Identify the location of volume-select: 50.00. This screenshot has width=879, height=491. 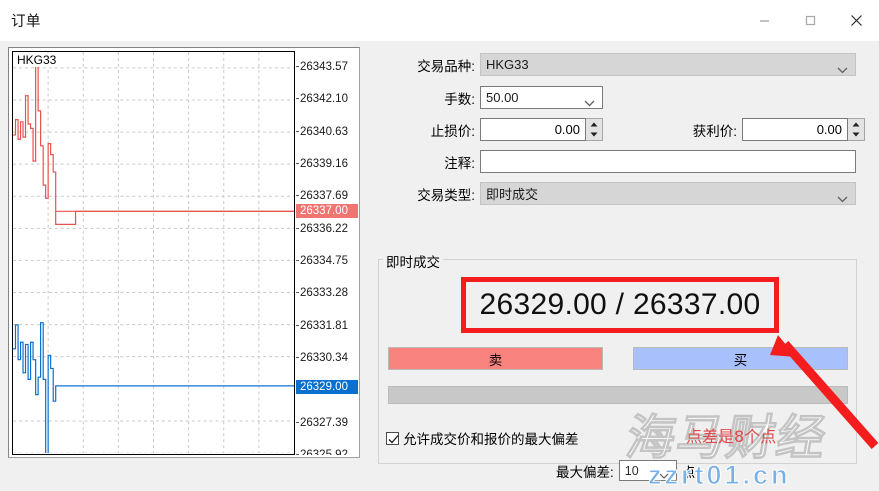
(541, 97).